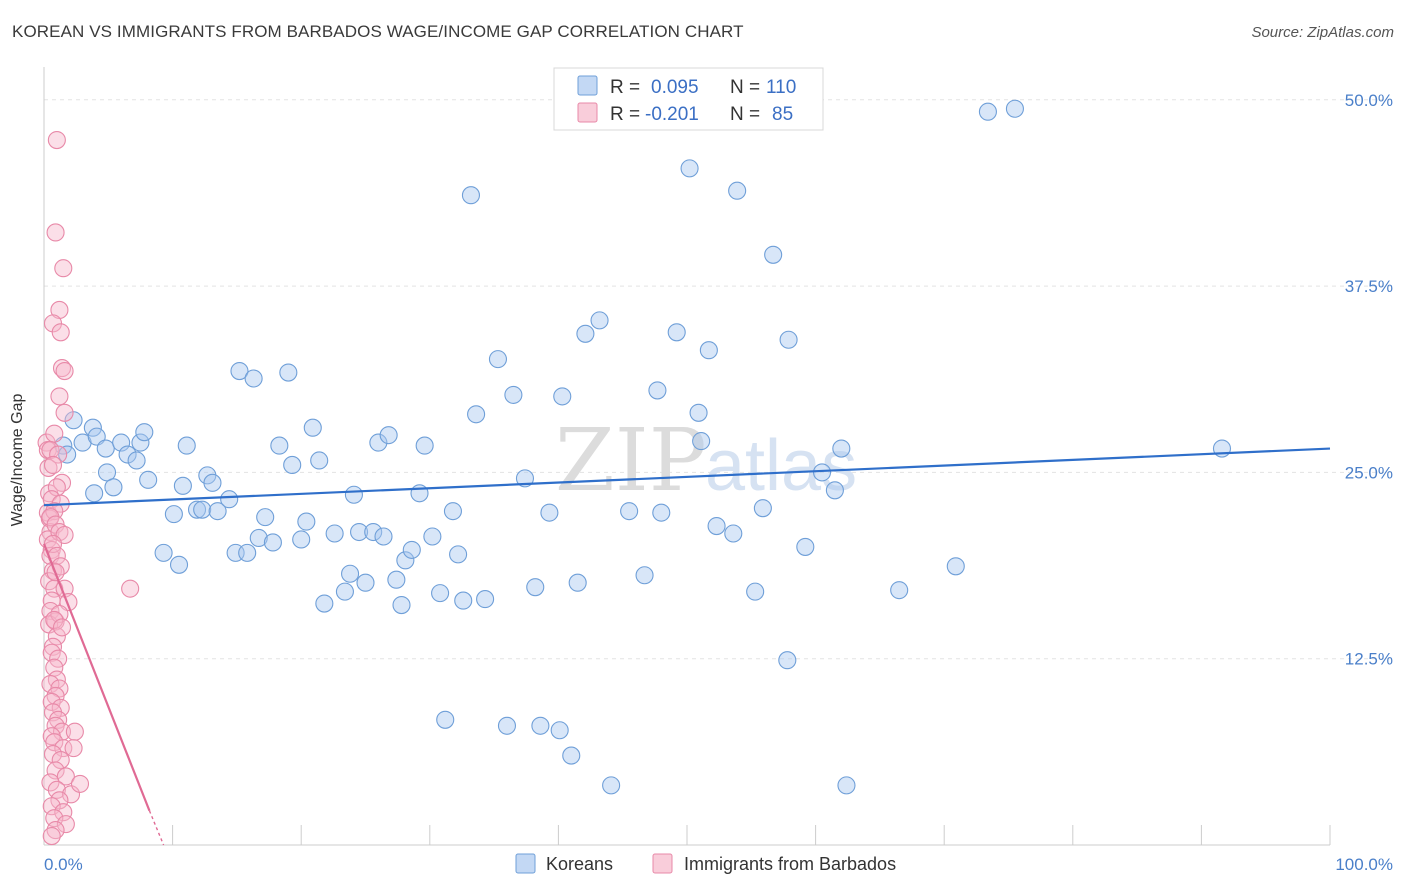  What do you see at coordinates (1369, 100) in the screenshot?
I see `y-tick-label-3: 50.0%` at bounding box center [1369, 100].